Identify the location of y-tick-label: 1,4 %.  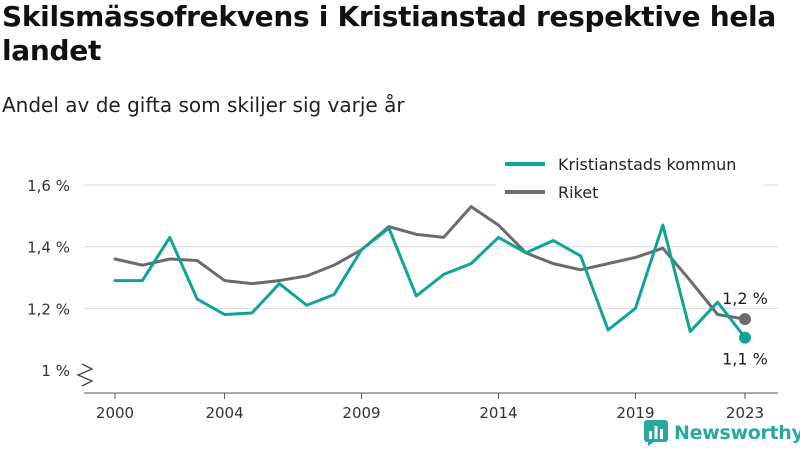
(48, 248).